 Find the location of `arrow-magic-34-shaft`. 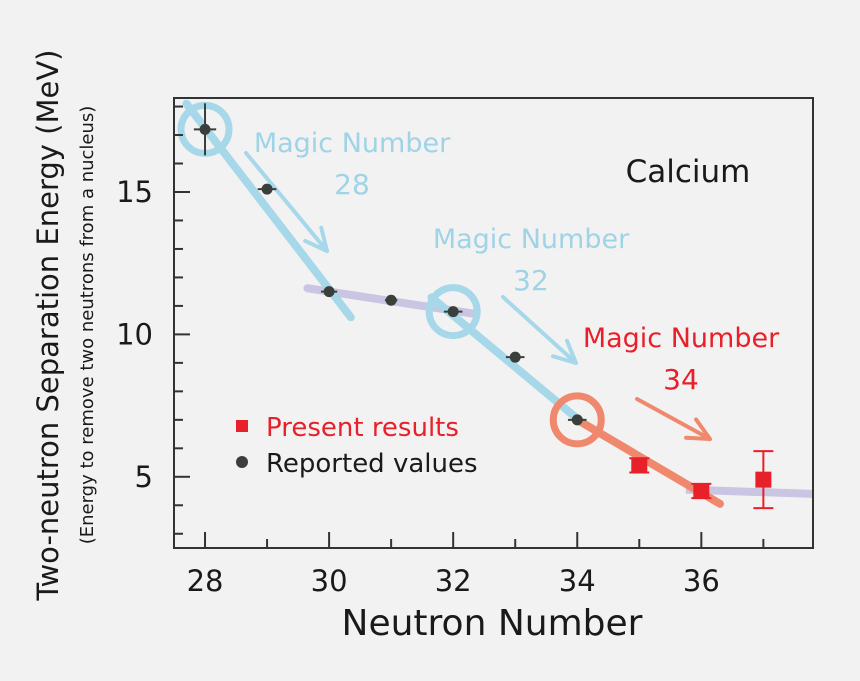

arrow-magic-34-shaft is located at coordinates (673, 419).